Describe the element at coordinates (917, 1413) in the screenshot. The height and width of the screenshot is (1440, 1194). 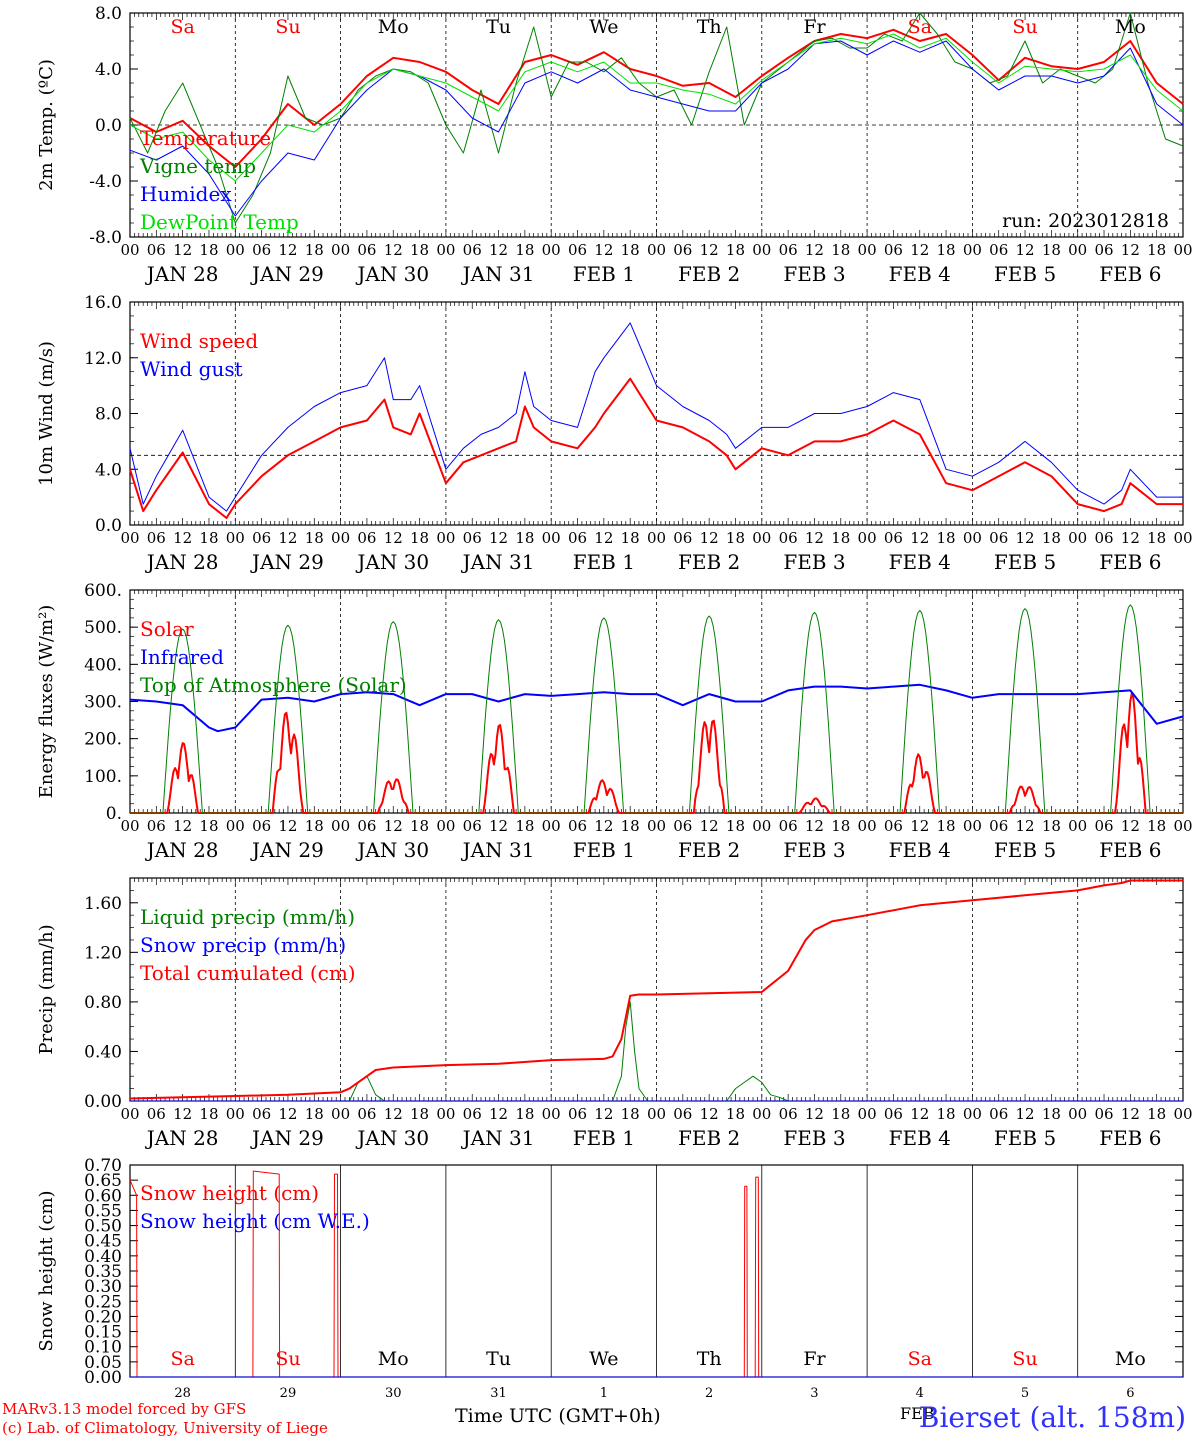
I see `month-label: FEB` at that location.